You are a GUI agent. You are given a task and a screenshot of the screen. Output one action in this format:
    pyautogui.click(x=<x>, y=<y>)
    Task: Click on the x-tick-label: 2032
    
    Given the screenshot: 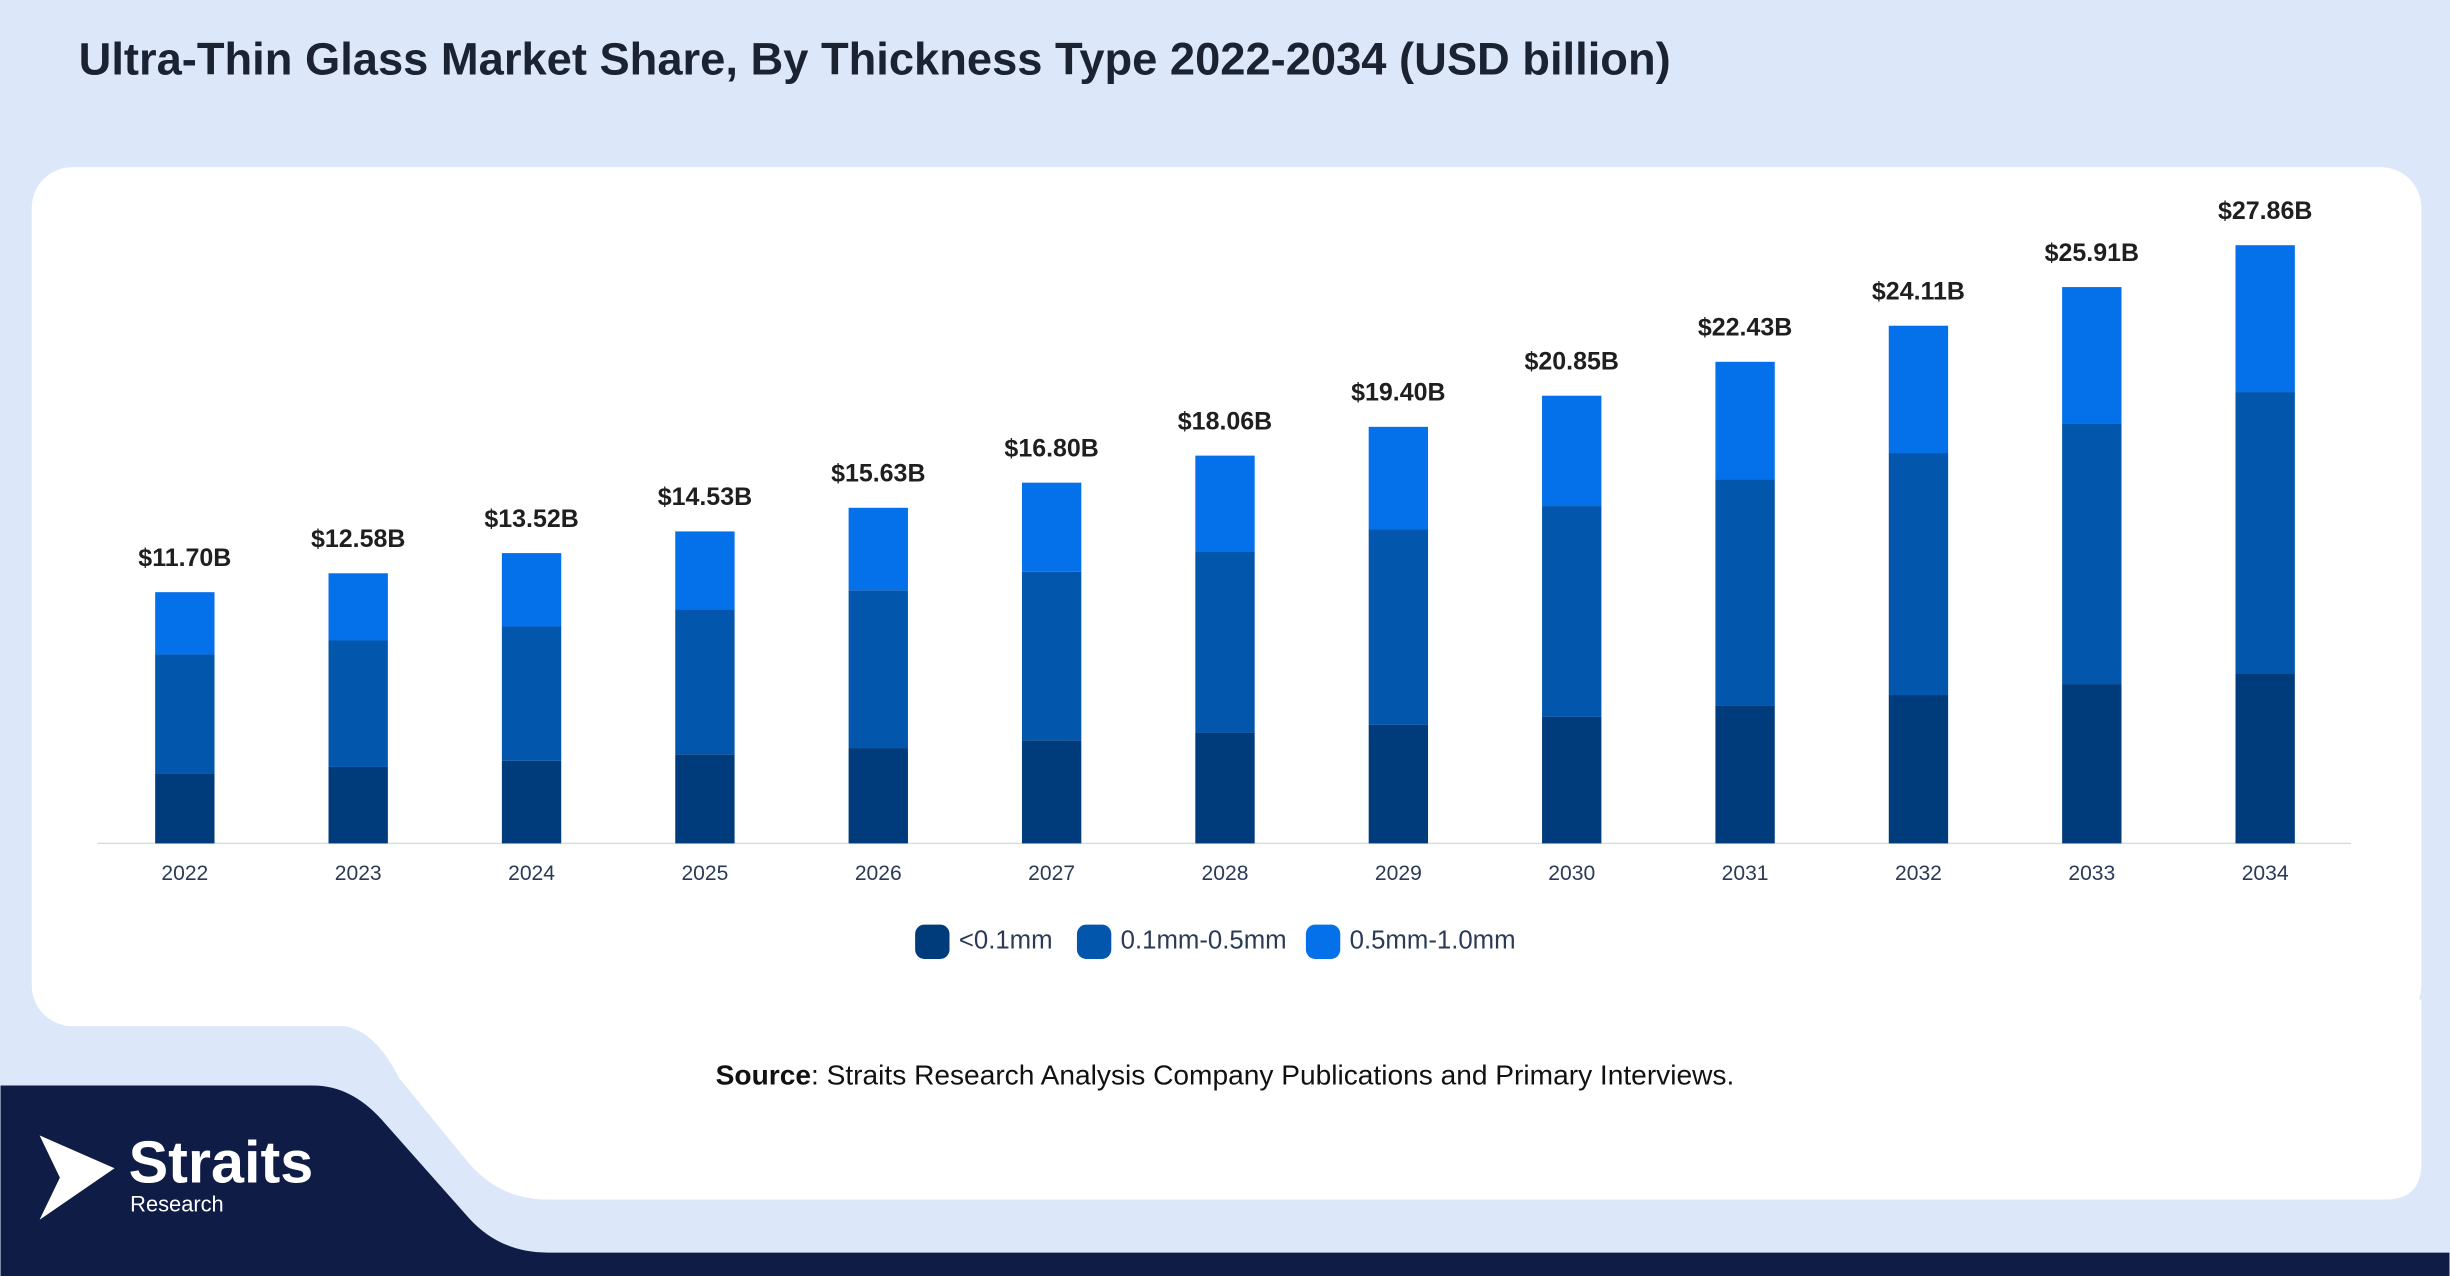 What is the action you would take?
    pyautogui.click(x=1918, y=873)
    